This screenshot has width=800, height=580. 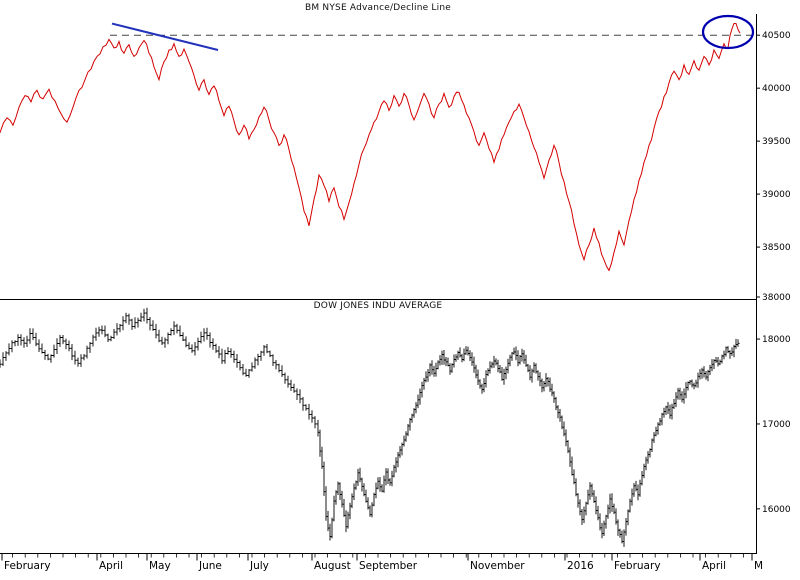 I want to click on month-label: July, so click(x=259, y=566).